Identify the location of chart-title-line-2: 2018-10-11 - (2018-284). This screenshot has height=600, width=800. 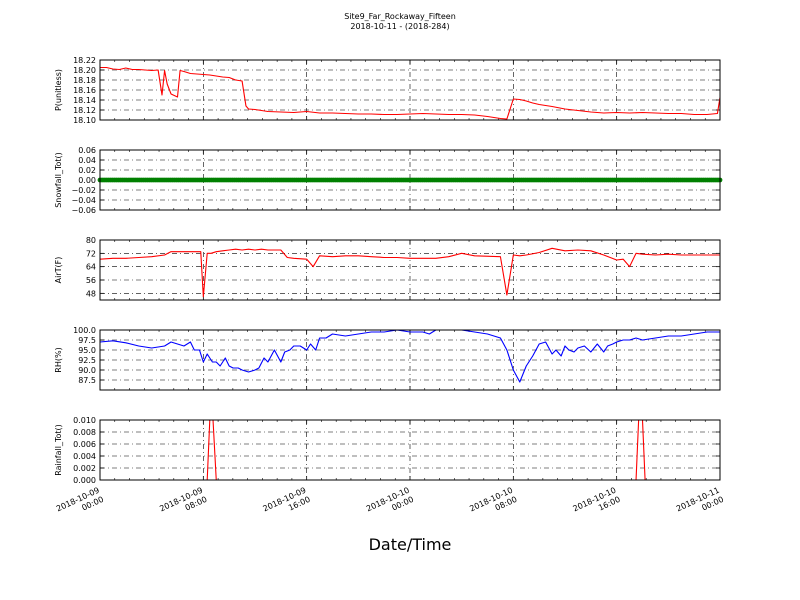
(399, 26).